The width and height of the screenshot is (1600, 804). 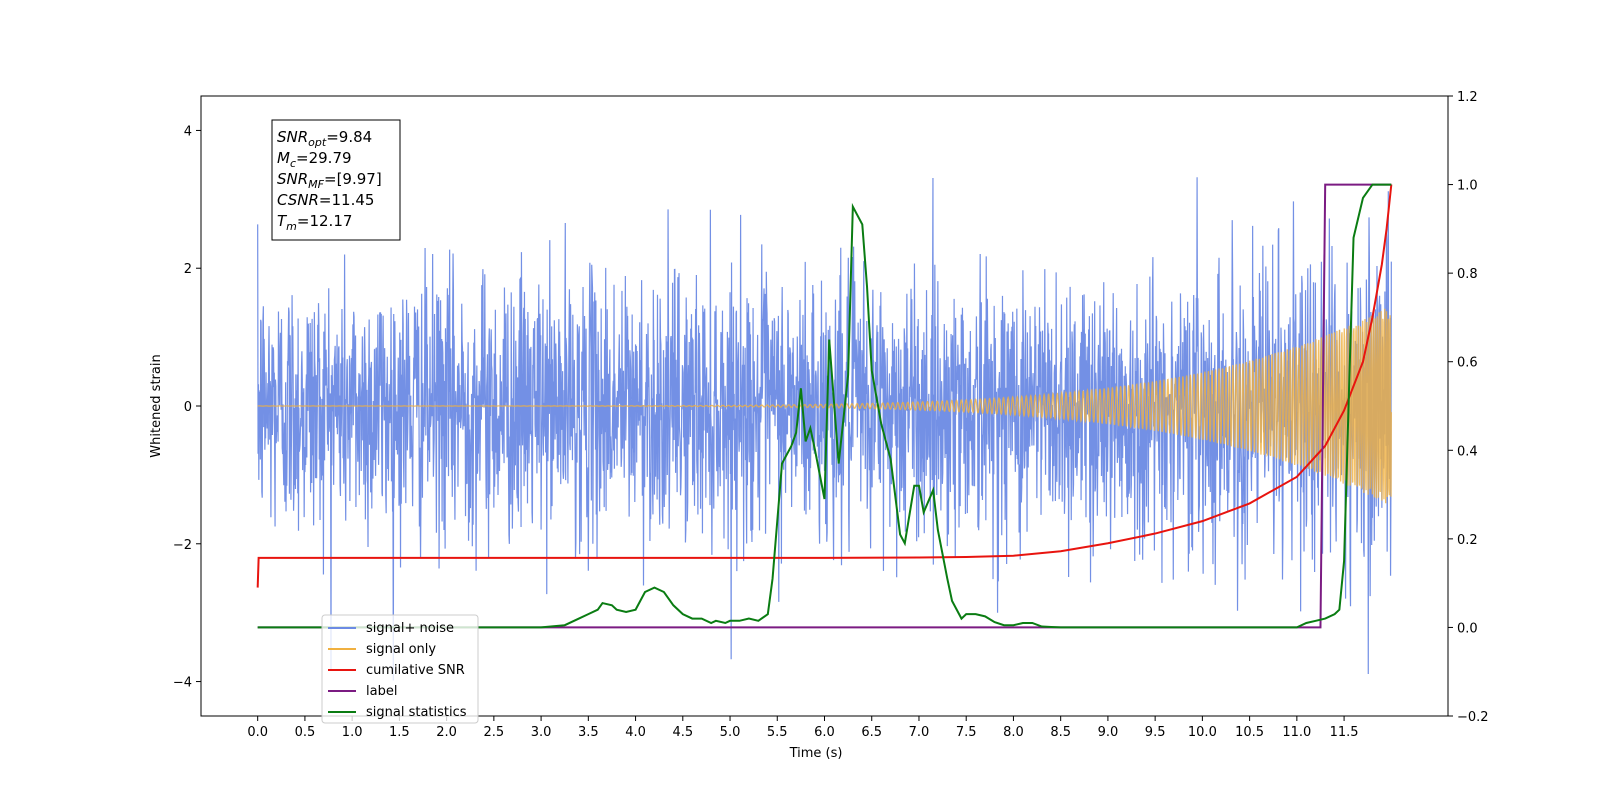 What do you see at coordinates (1296, 732) in the screenshot?
I see `x-tick-label: 11.0` at bounding box center [1296, 732].